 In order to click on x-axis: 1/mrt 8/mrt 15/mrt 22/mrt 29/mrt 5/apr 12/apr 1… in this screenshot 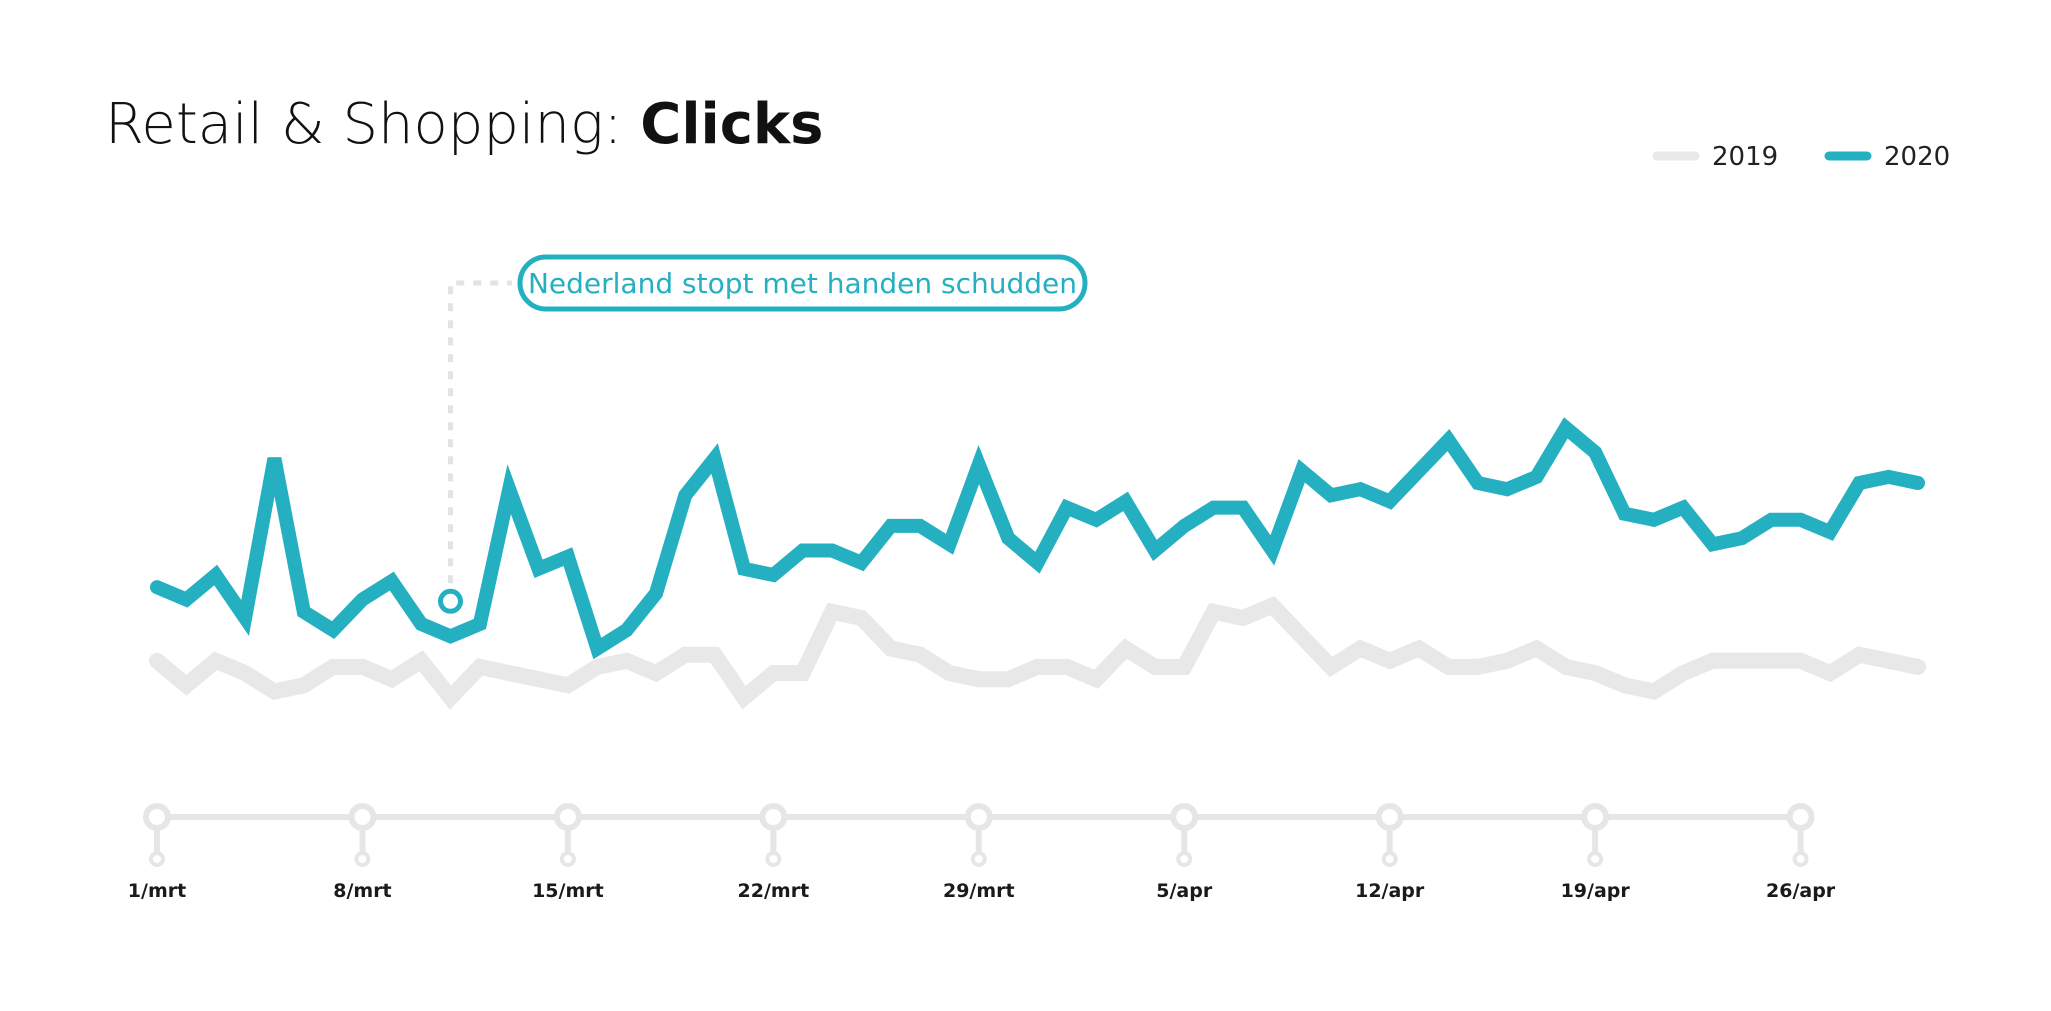, I will do `click(982, 852)`.